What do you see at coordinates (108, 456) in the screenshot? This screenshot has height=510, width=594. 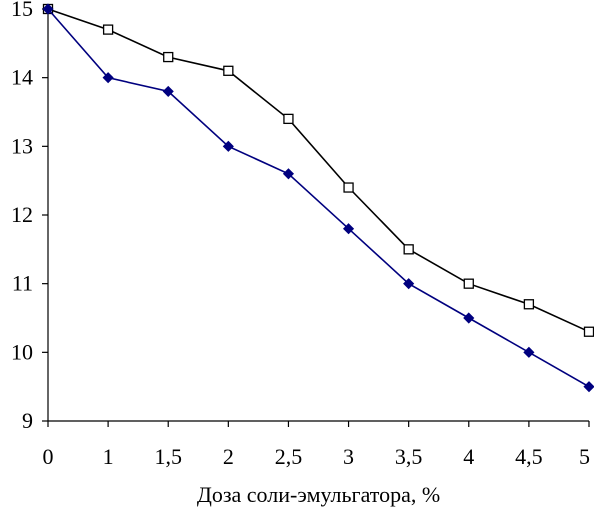 I see `x-tick-label: 1` at bounding box center [108, 456].